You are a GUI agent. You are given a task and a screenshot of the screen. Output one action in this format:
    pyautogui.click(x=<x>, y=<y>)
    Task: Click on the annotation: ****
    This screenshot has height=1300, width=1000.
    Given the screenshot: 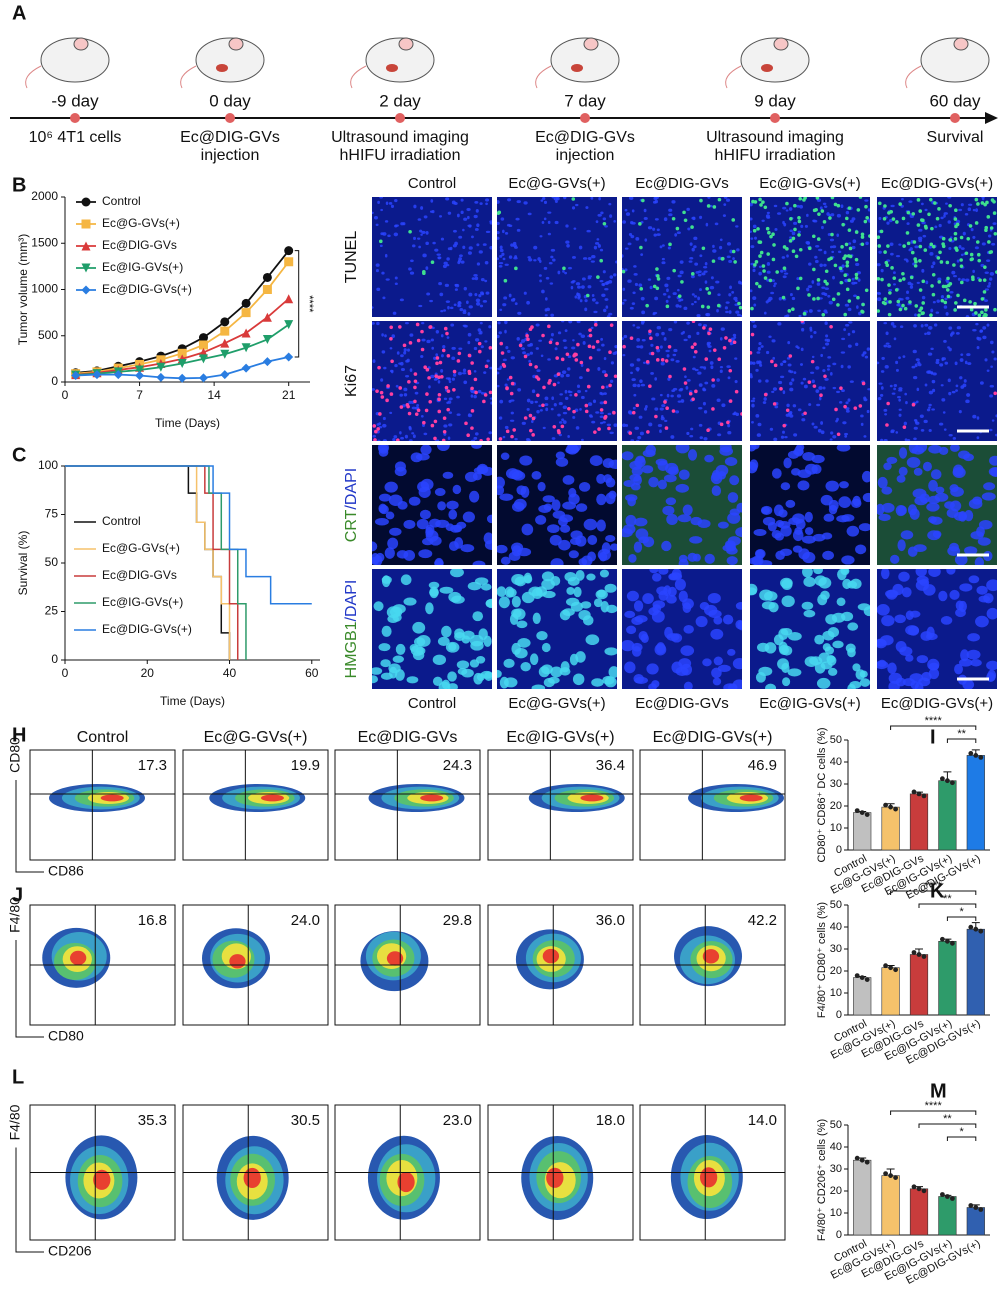 What is the action you would take?
    pyautogui.click(x=309, y=304)
    